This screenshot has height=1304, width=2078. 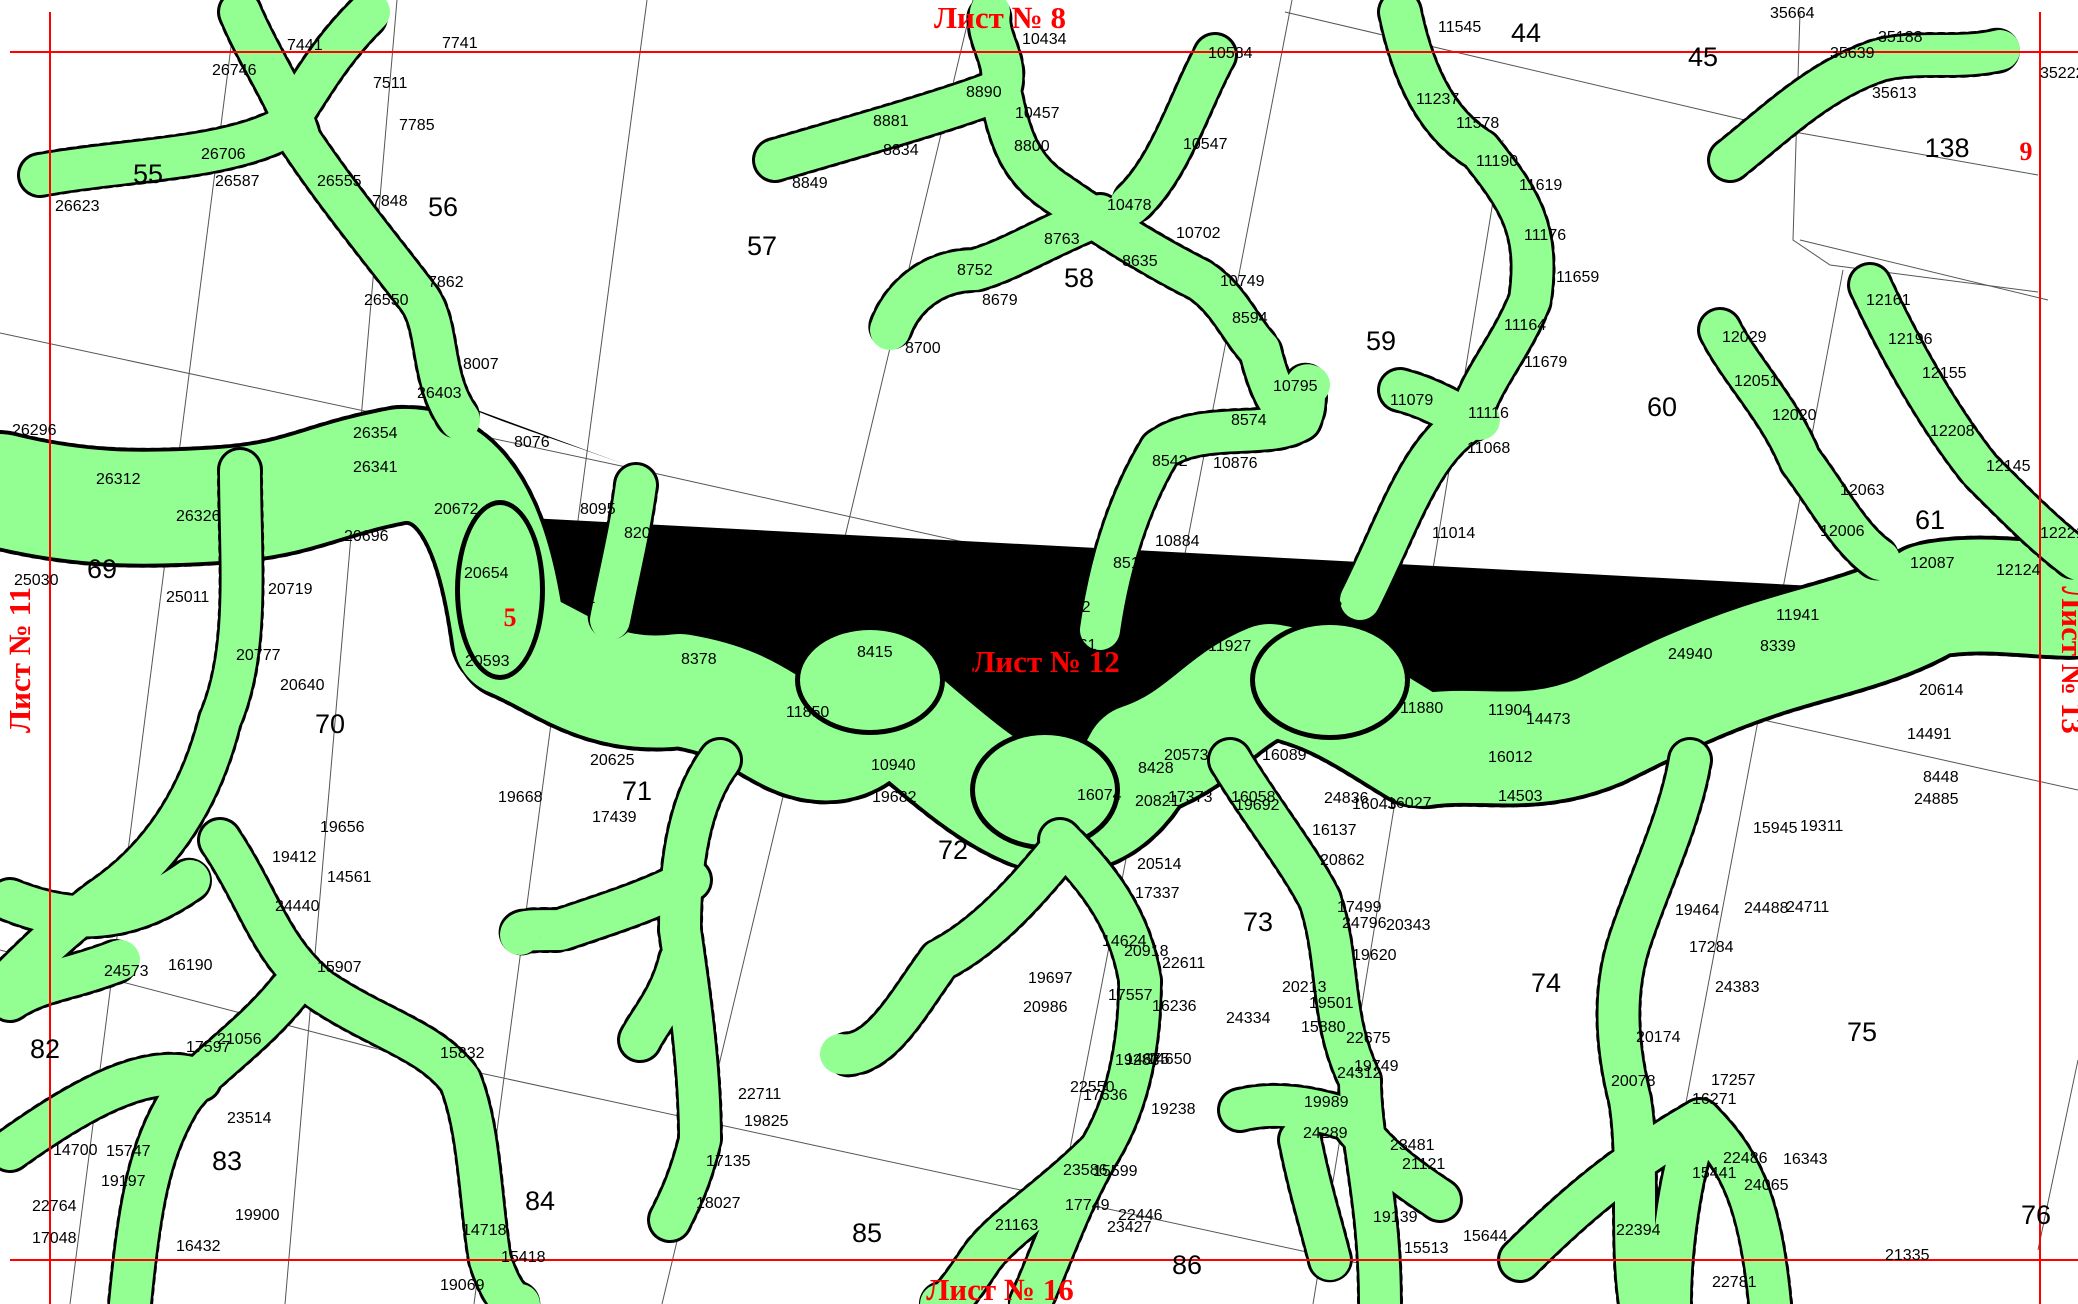 What do you see at coordinates (1045, 1007) in the screenshot?
I see `point-number-label: 20986` at bounding box center [1045, 1007].